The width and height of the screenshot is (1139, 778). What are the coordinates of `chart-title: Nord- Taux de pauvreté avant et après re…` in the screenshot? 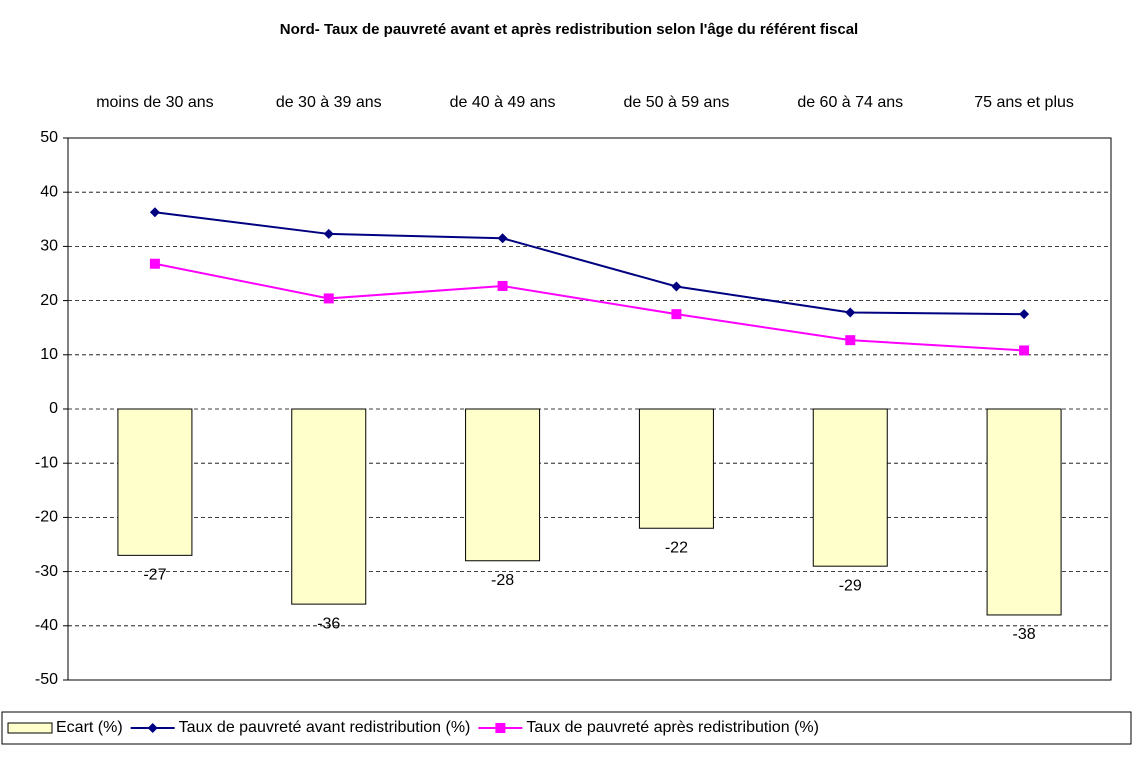 It's located at (569, 29).